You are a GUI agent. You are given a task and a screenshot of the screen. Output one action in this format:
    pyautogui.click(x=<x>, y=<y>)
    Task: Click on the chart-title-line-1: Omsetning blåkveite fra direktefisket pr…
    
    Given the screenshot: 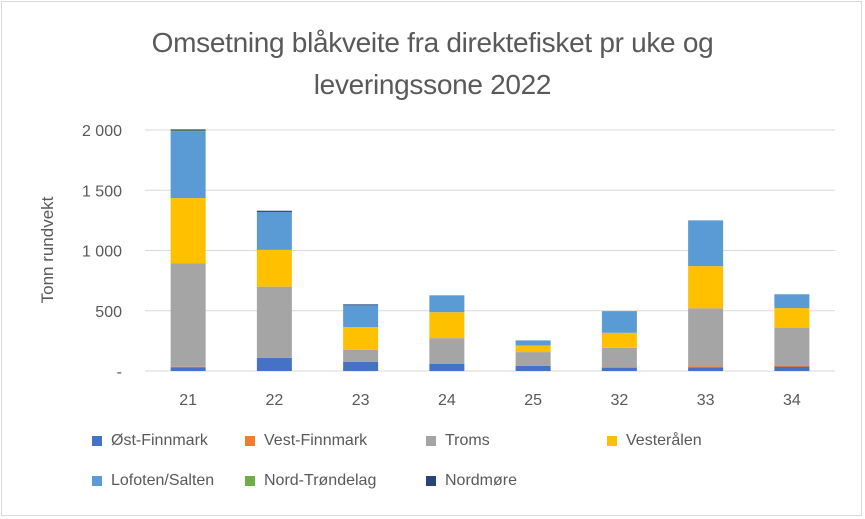 What is the action you would take?
    pyautogui.click(x=432, y=42)
    